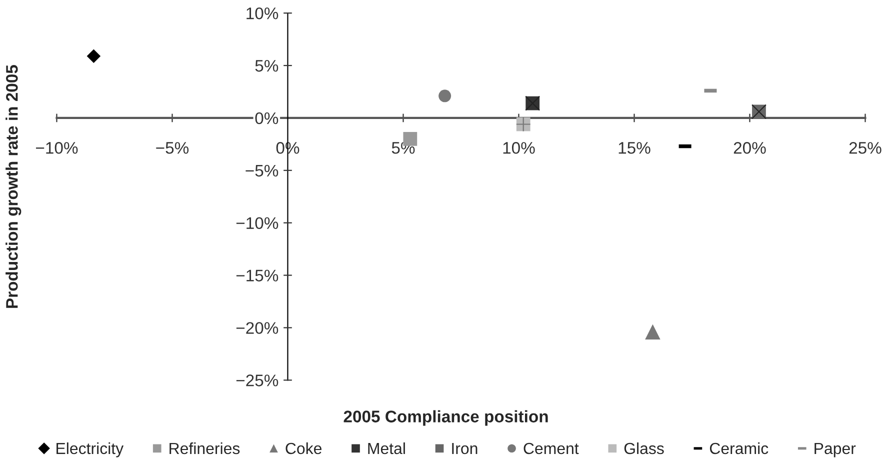 The width and height of the screenshot is (892, 467). Describe the element at coordinates (257, 380) in the screenshot. I see `y-tick-label: −25%` at that location.